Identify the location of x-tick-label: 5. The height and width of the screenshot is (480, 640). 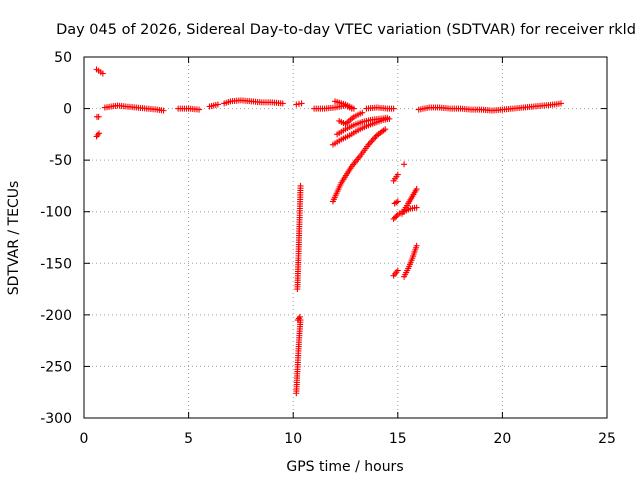
(188, 439).